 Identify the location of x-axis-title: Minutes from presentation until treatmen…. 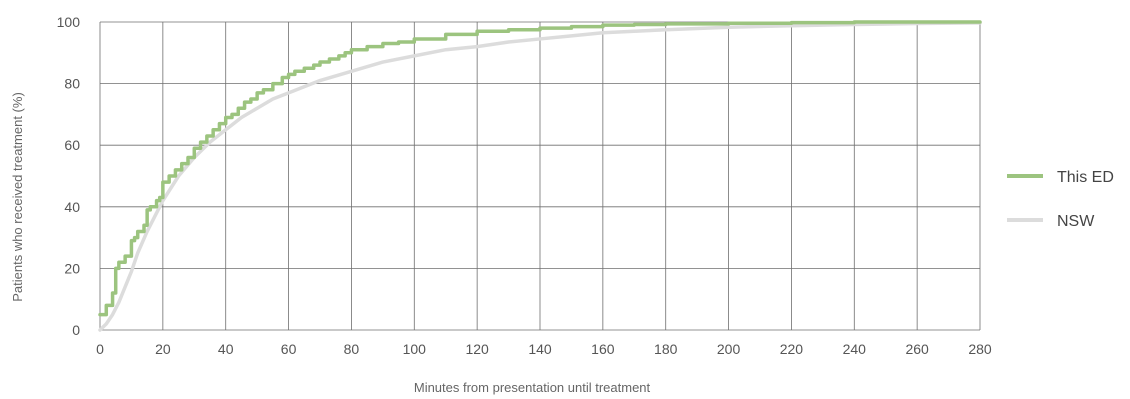
(532, 387).